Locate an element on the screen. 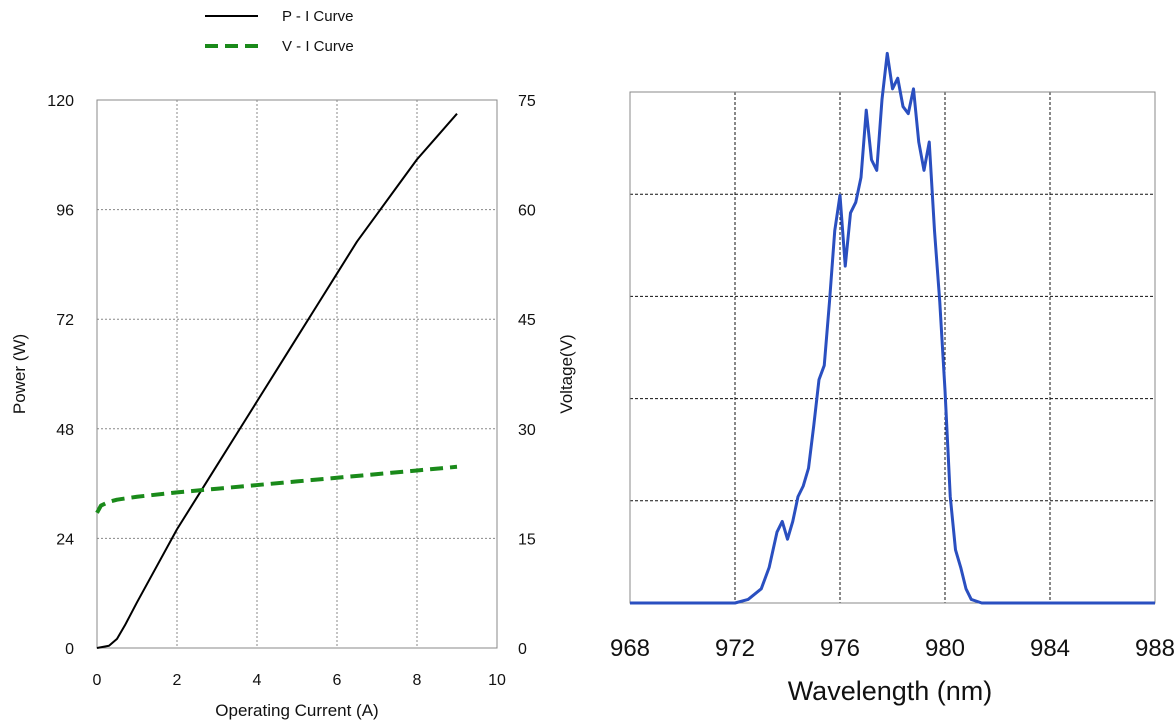 Image resolution: width=1176 pixels, height=724 pixels. legend-label-vi: V - I Curve is located at coordinates (318, 46).